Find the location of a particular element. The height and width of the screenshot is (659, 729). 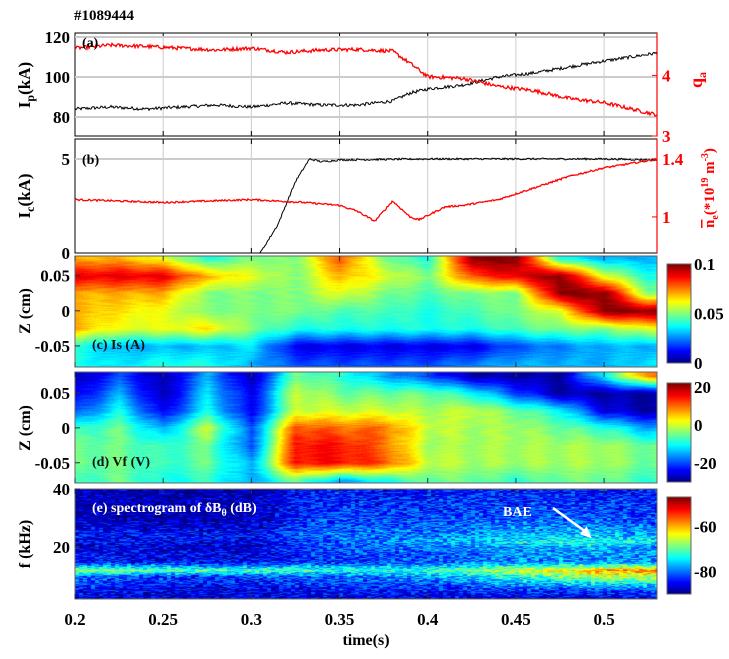

x-tick-label: 0.35 is located at coordinates (340, 619).